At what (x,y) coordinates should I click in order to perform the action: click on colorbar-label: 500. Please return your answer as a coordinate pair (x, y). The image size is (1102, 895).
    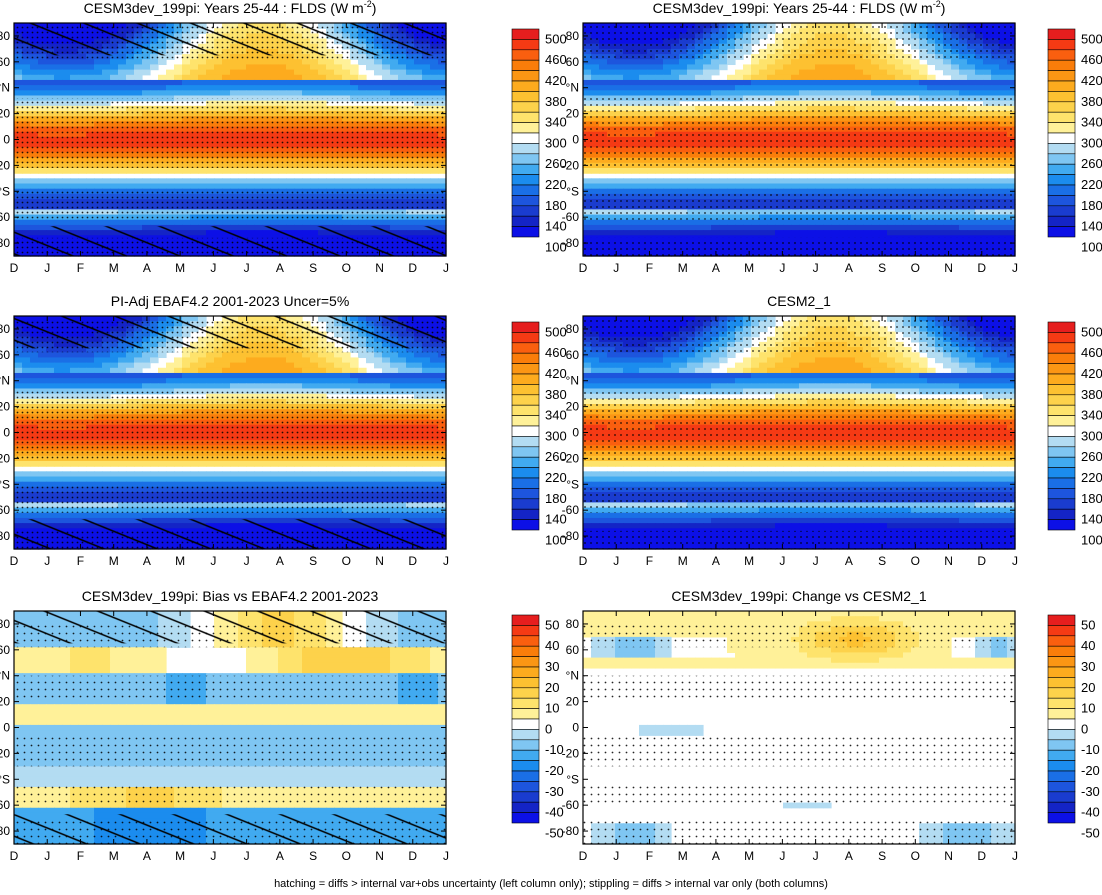
    Looking at the image, I should click on (1091, 38).